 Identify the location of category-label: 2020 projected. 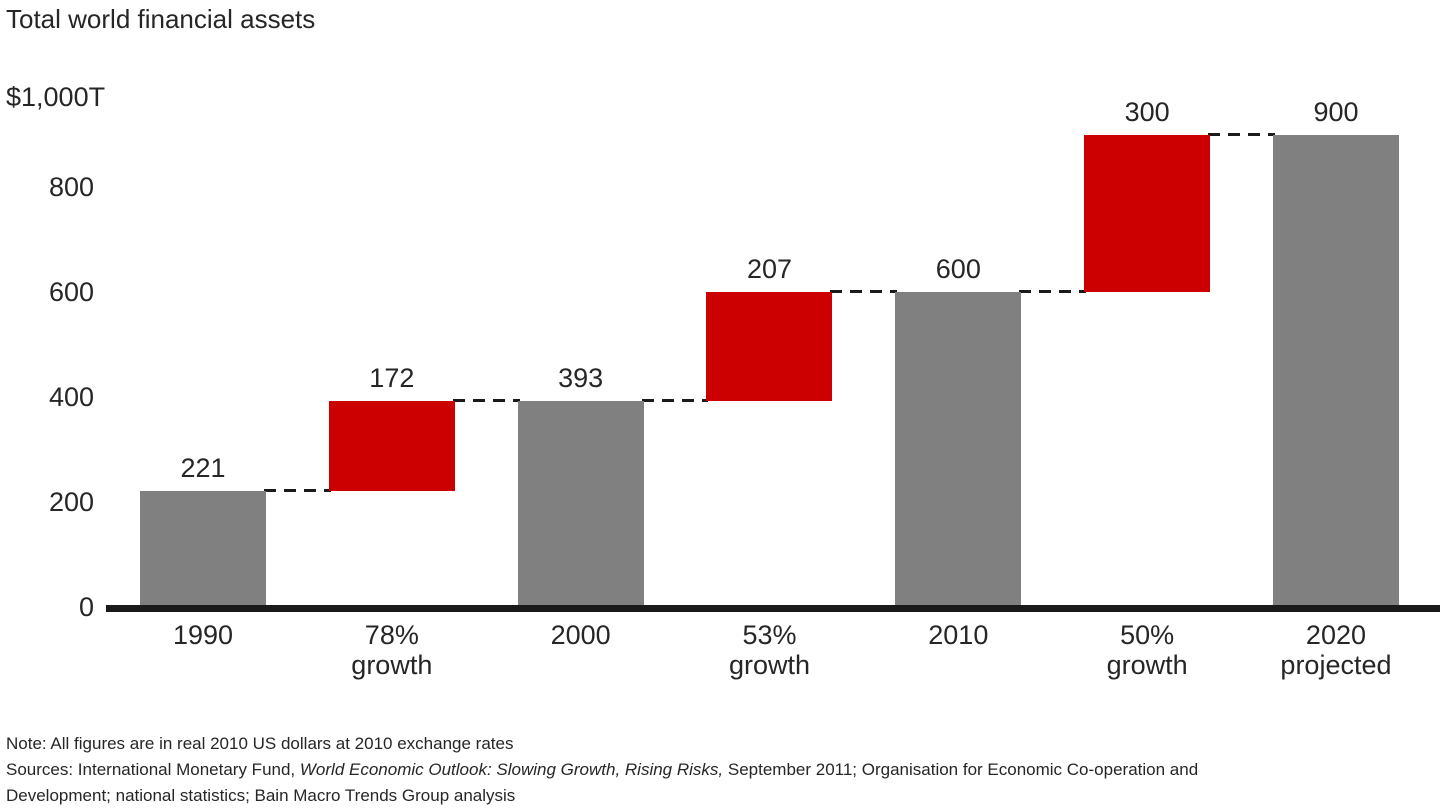
(1336, 650).